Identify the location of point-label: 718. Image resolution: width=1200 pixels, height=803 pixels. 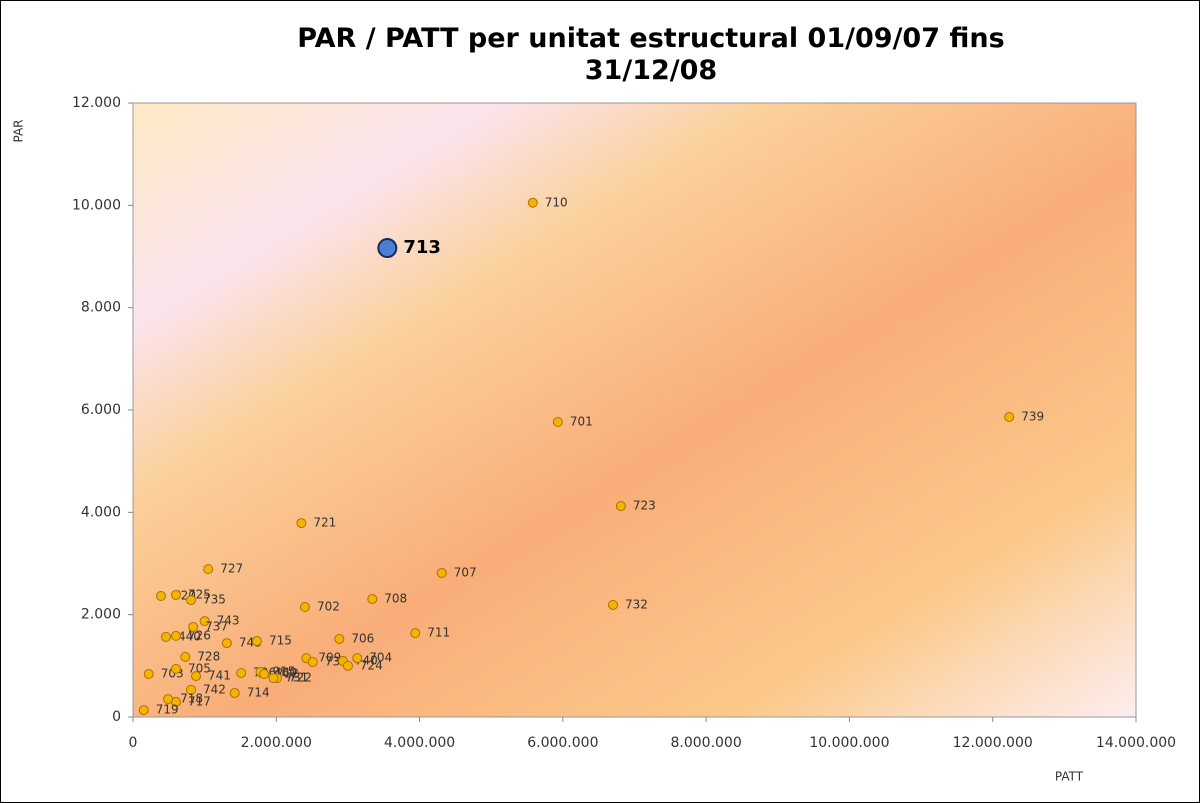
(191, 699).